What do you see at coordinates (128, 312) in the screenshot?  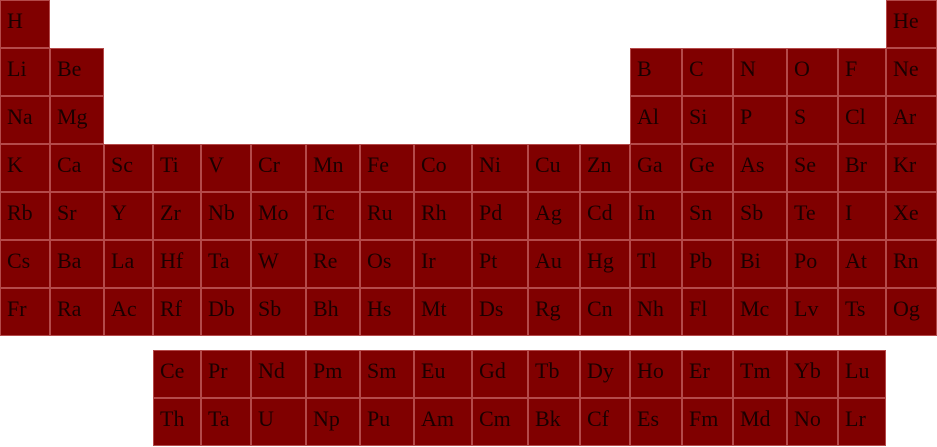 I see `element-cell-ac: Ac` at bounding box center [128, 312].